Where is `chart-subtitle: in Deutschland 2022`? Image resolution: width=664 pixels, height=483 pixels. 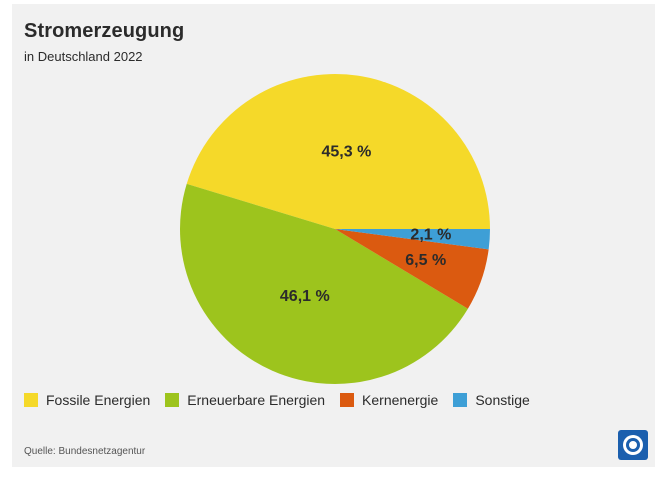 chart-subtitle: in Deutschland 2022 is located at coordinates (83, 56).